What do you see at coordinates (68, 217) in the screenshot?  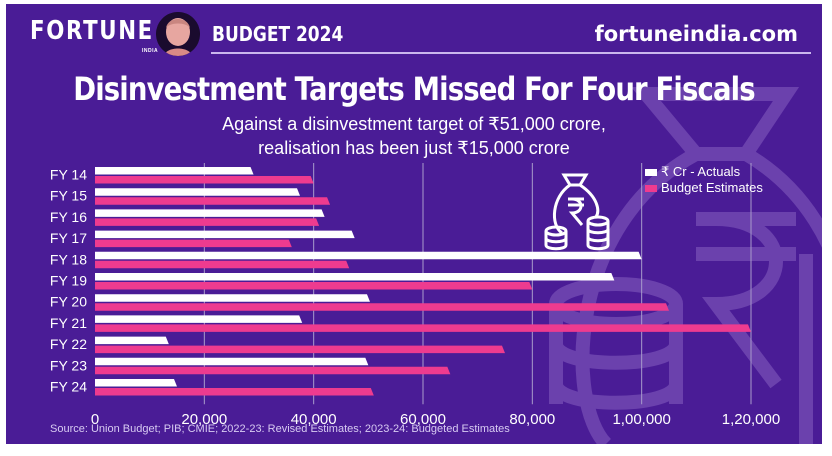 I see `category-label: FY 16` at bounding box center [68, 217].